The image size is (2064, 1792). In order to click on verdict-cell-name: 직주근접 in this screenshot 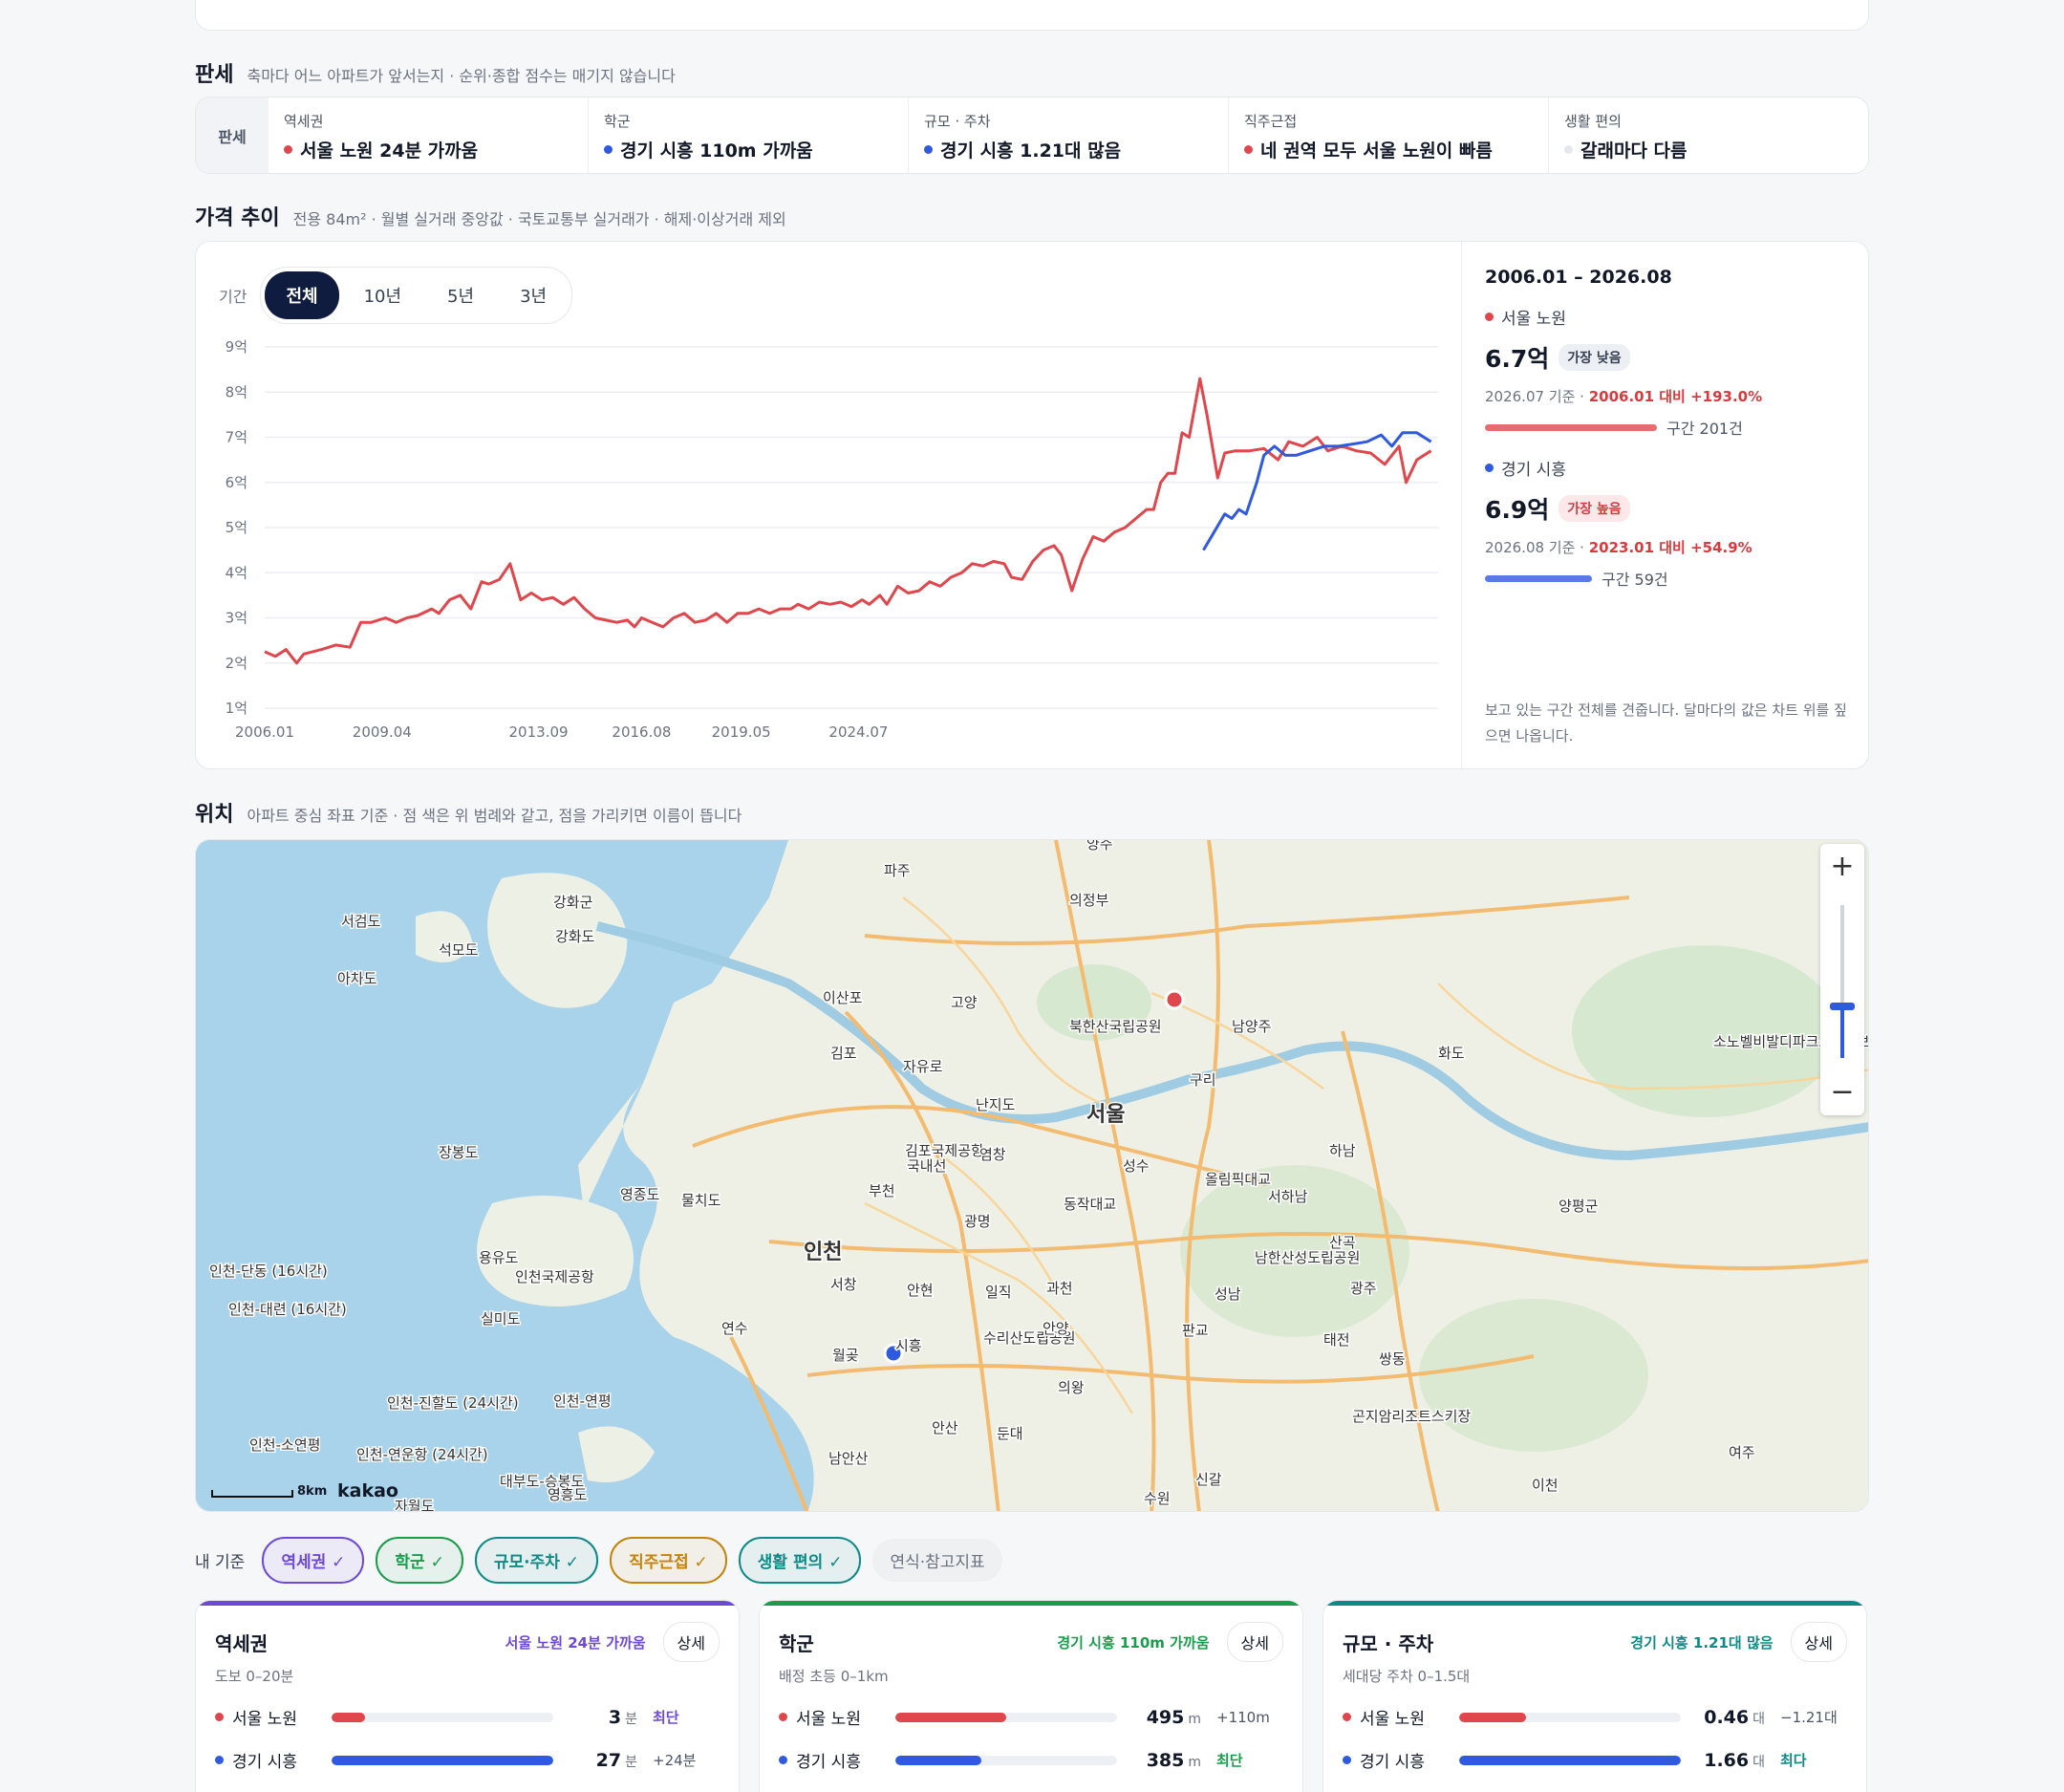, I will do `click(1271, 121)`.